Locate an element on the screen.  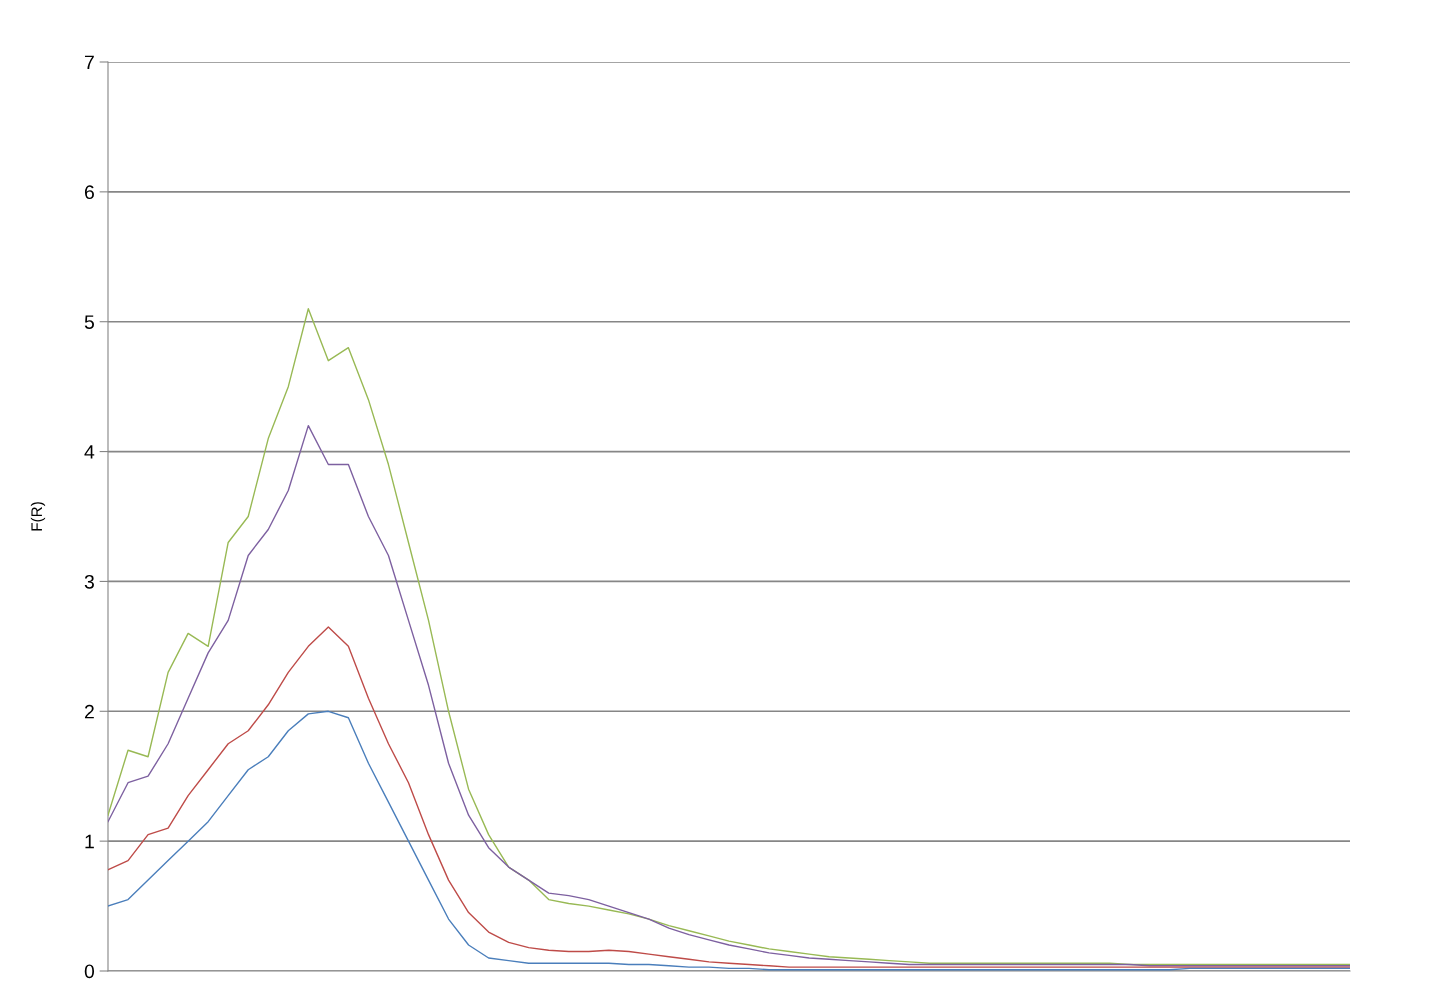
y-tick-label: 0 is located at coordinates (89, 971).